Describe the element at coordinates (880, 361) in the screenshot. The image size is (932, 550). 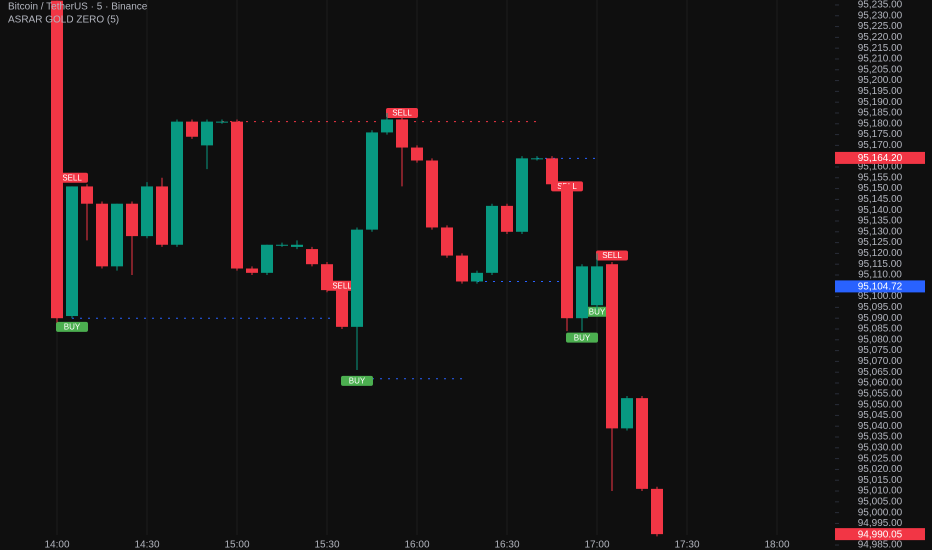
I see `y-tick-label: 95,070.00` at that location.